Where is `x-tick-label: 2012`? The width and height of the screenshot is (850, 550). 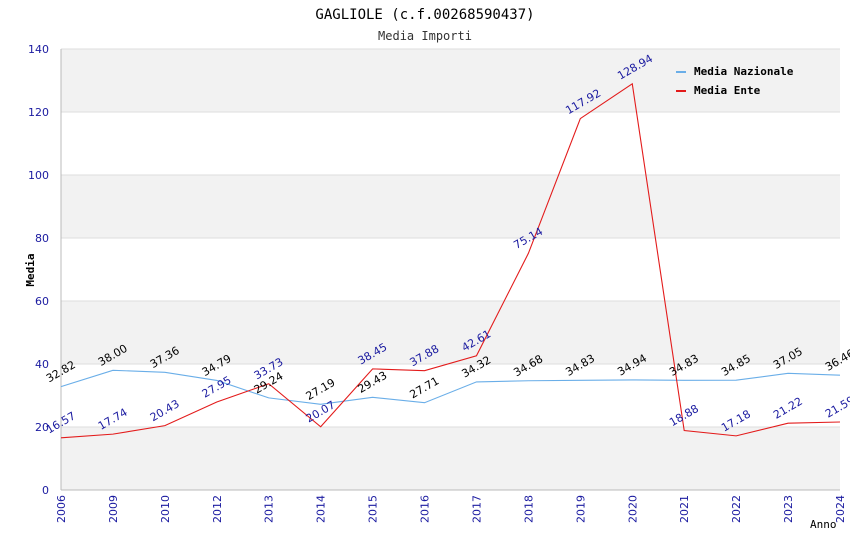
x-tick-label: 2012 is located at coordinates (217, 509).